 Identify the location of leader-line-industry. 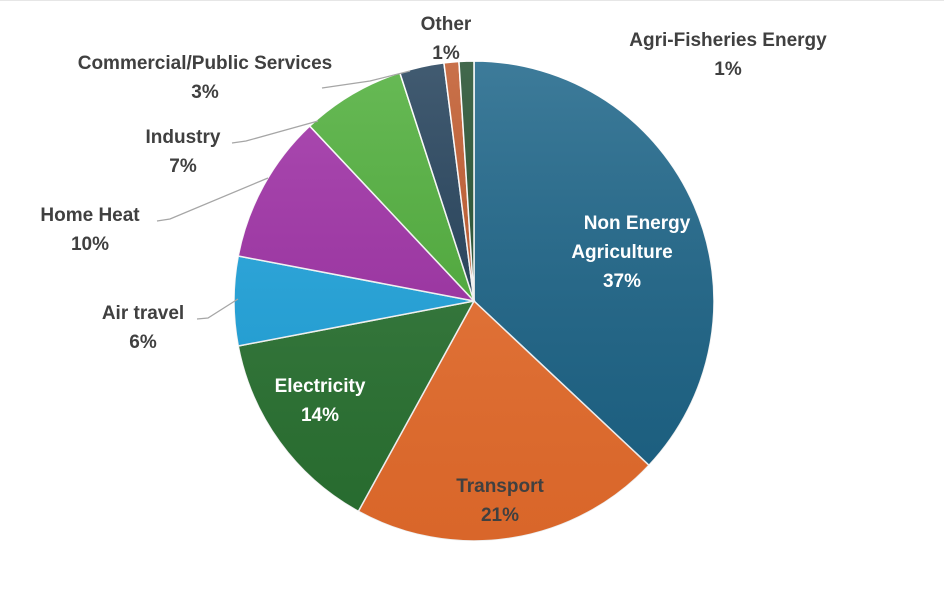
(275, 132).